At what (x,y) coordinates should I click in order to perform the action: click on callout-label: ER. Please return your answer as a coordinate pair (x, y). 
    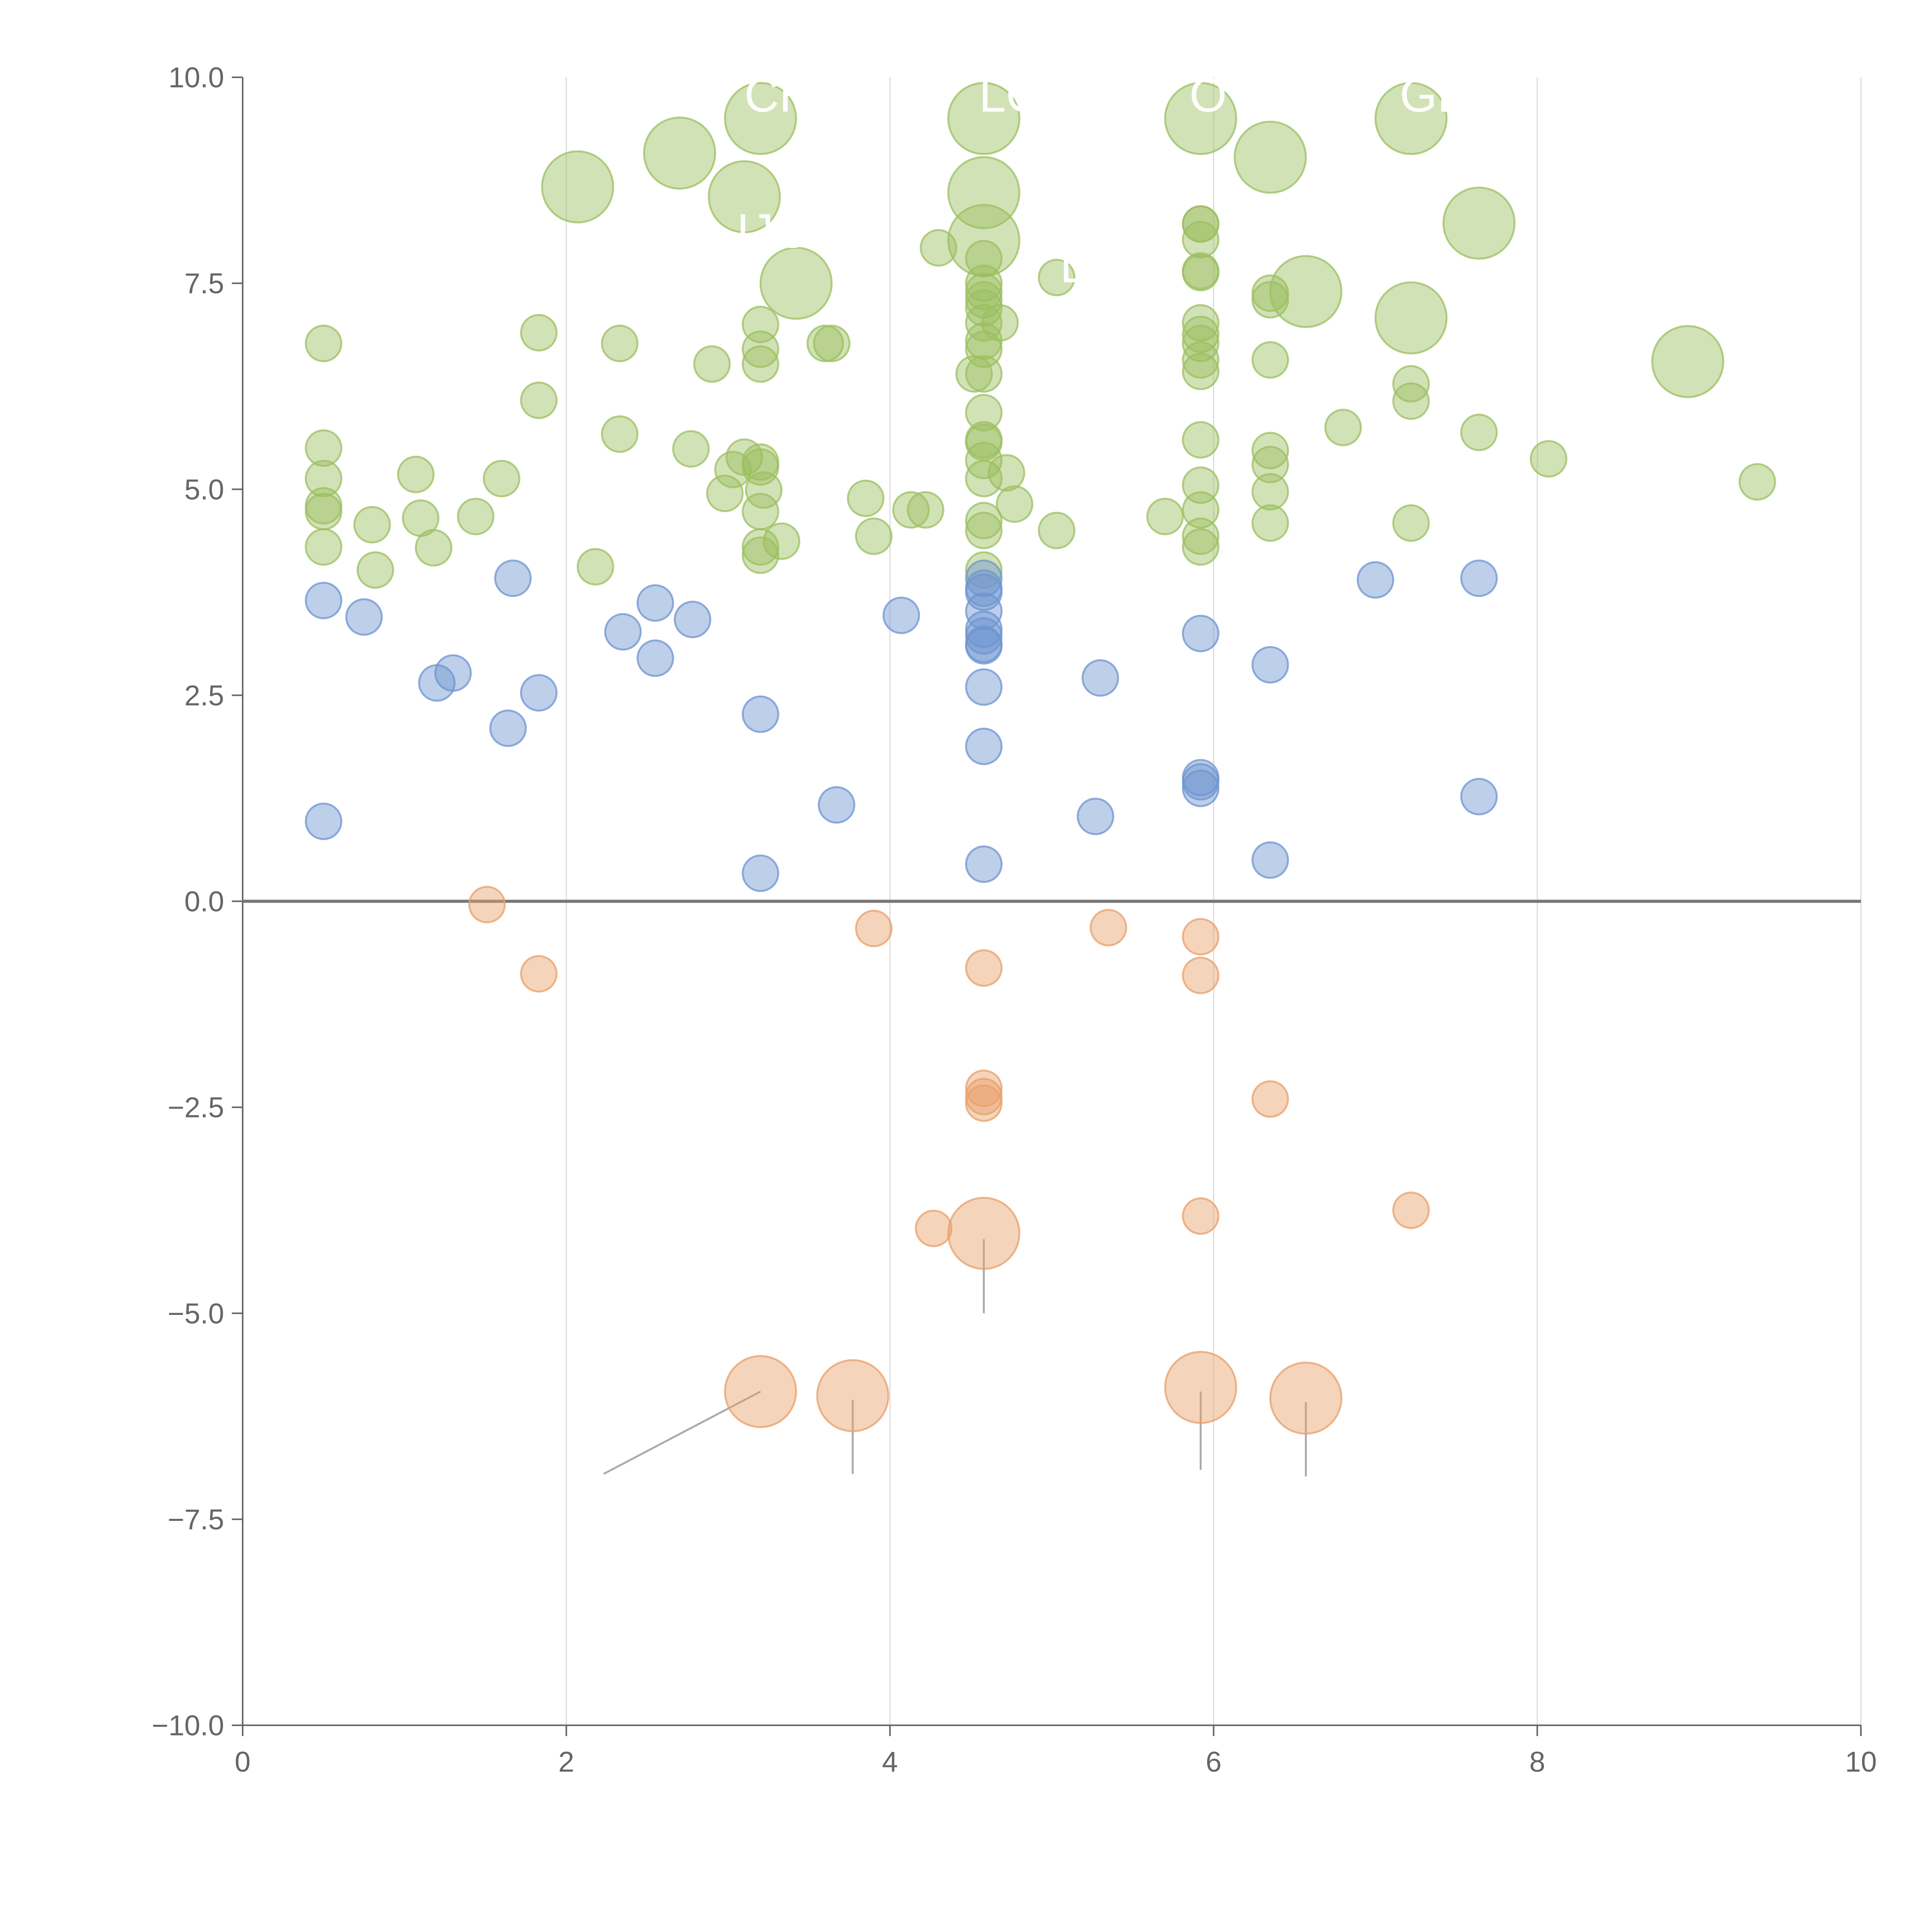
    Looking at the image, I should click on (1328, 348).